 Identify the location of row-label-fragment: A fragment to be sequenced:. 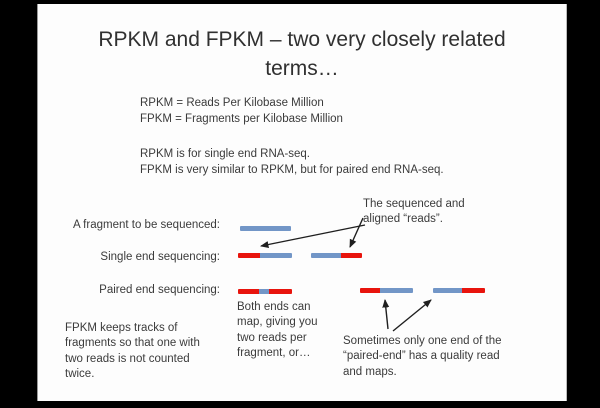
(146, 225).